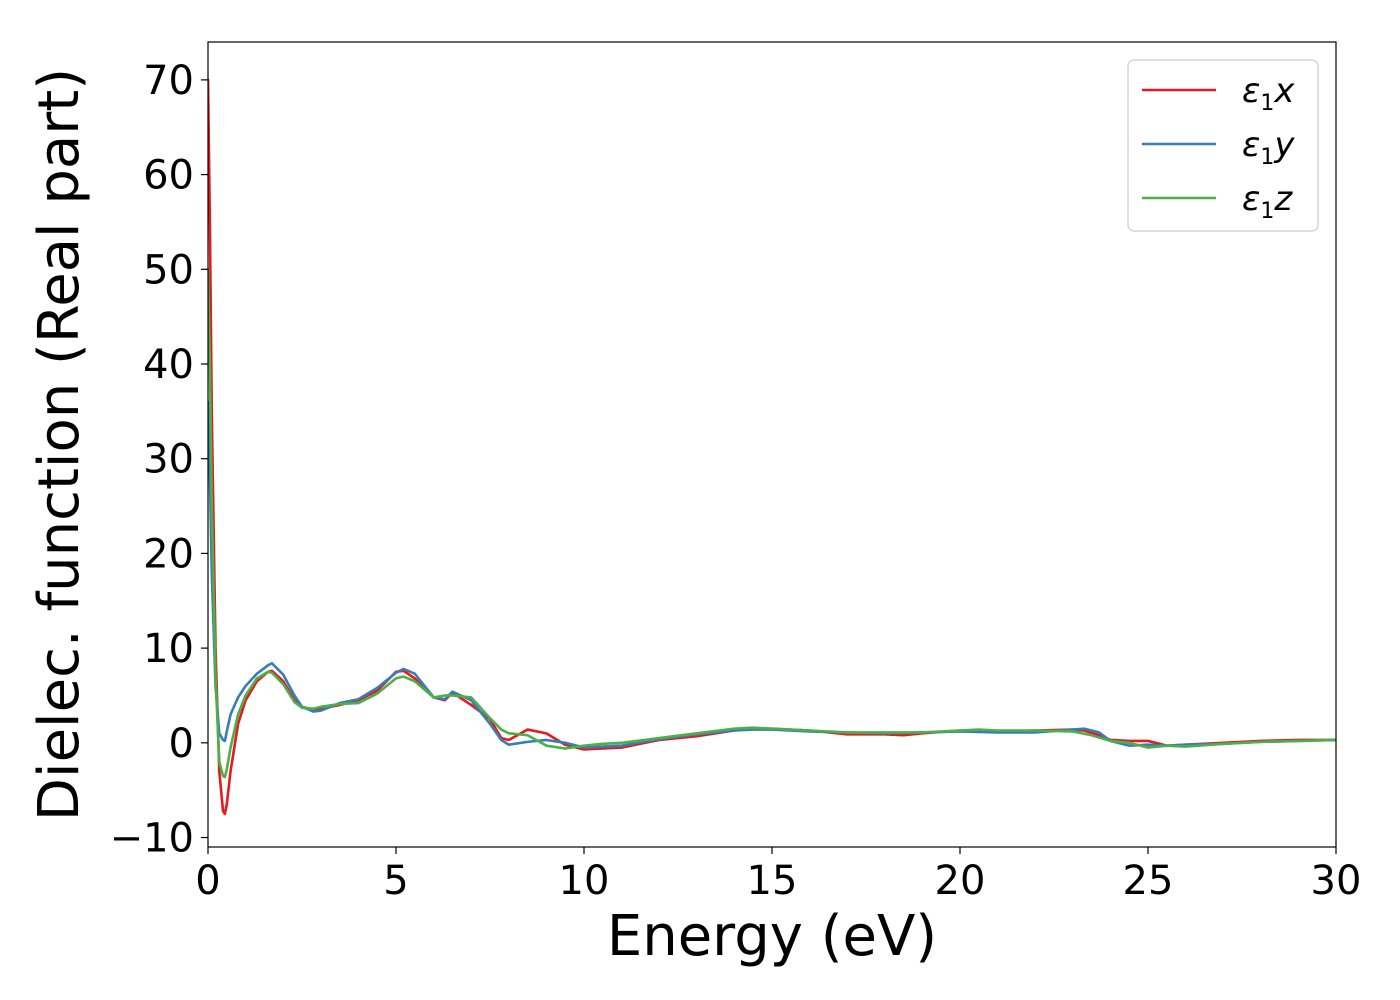  What do you see at coordinates (1148, 881) in the screenshot?
I see `x-tick-label: 25` at bounding box center [1148, 881].